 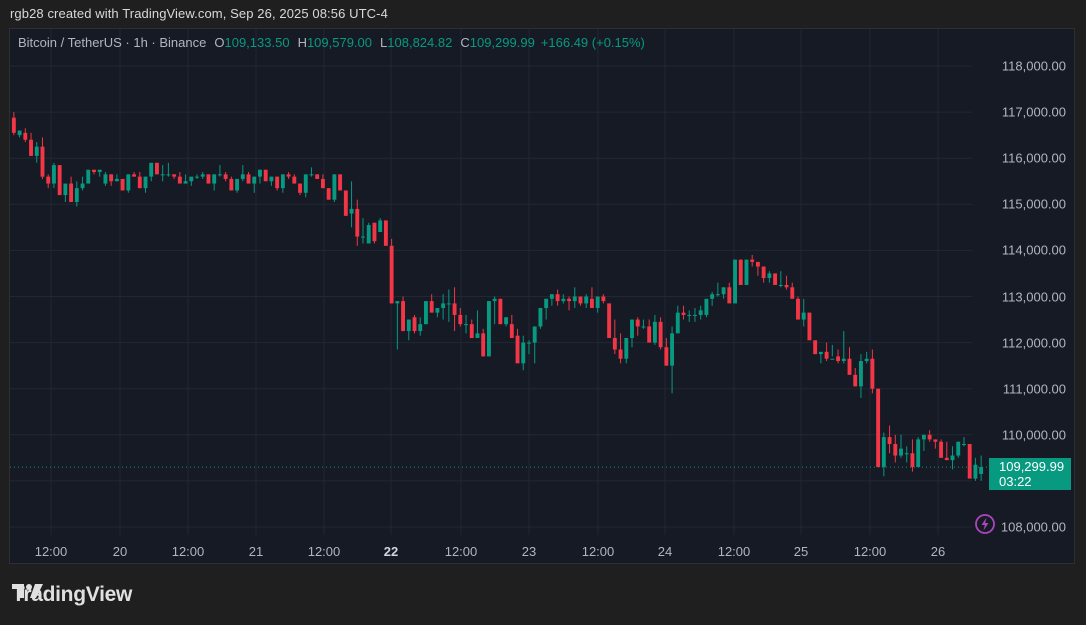 What do you see at coordinates (592, 42) in the screenshot?
I see `change-value: +166.49 (+0.15%)` at bounding box center [592, 42].